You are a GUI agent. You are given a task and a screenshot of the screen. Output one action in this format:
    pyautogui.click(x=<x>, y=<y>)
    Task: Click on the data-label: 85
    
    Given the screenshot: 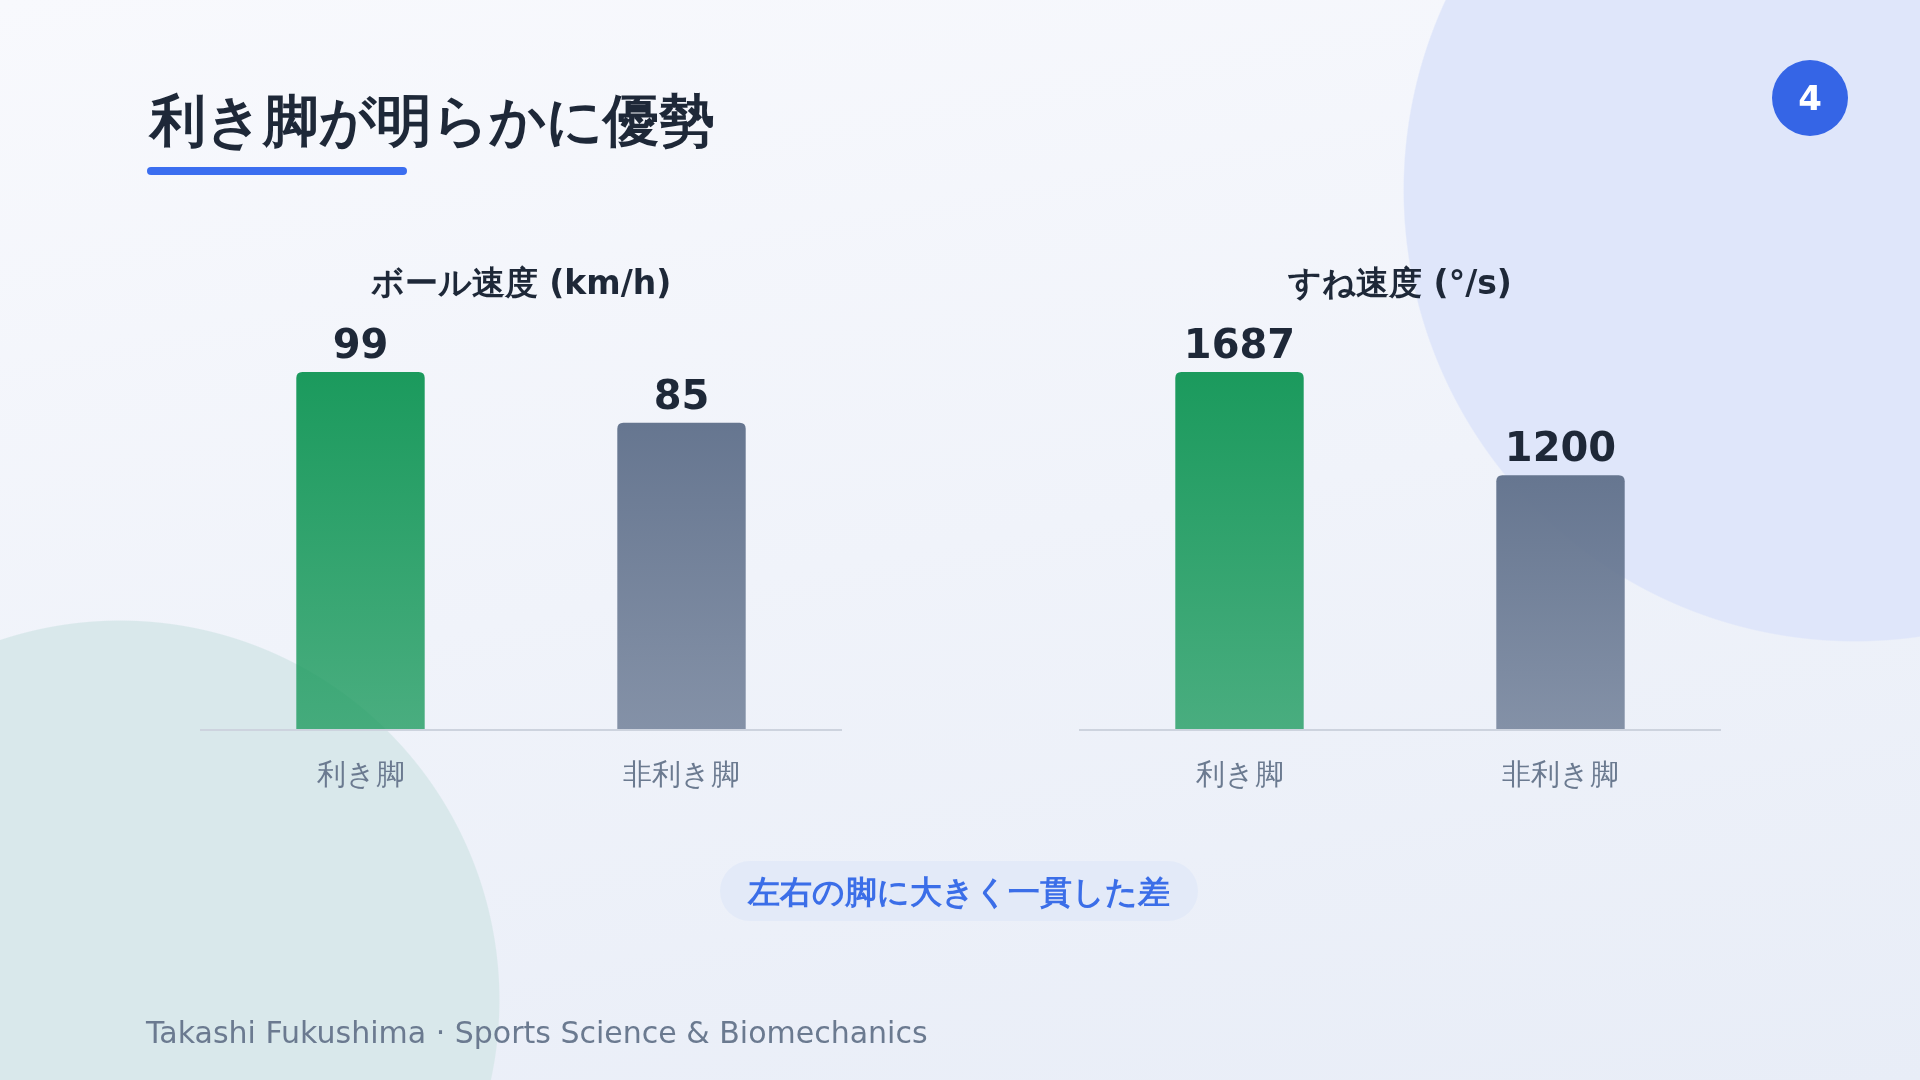 What is the action you would take?
    pyautogui.click(x=681, y=394)
    